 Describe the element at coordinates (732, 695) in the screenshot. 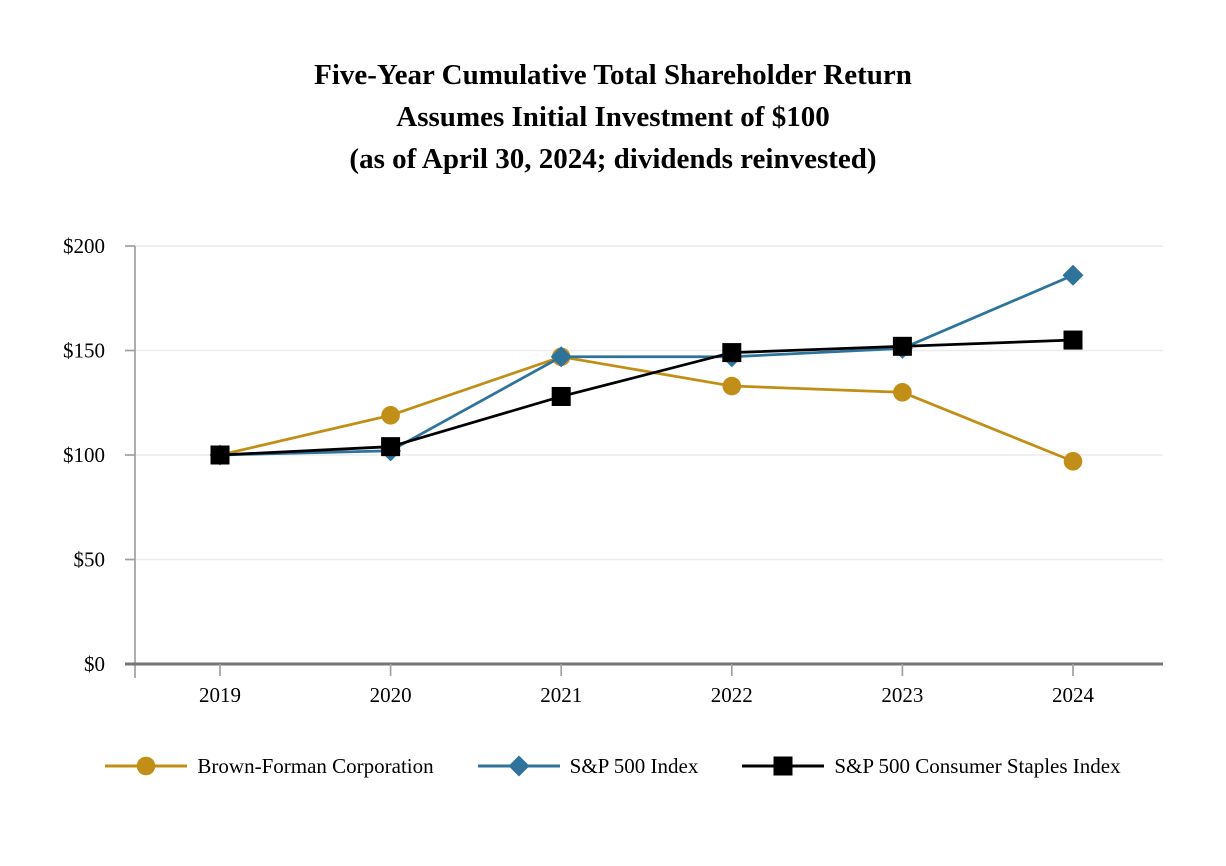

I see `x-tick-label: 2022` at that location.